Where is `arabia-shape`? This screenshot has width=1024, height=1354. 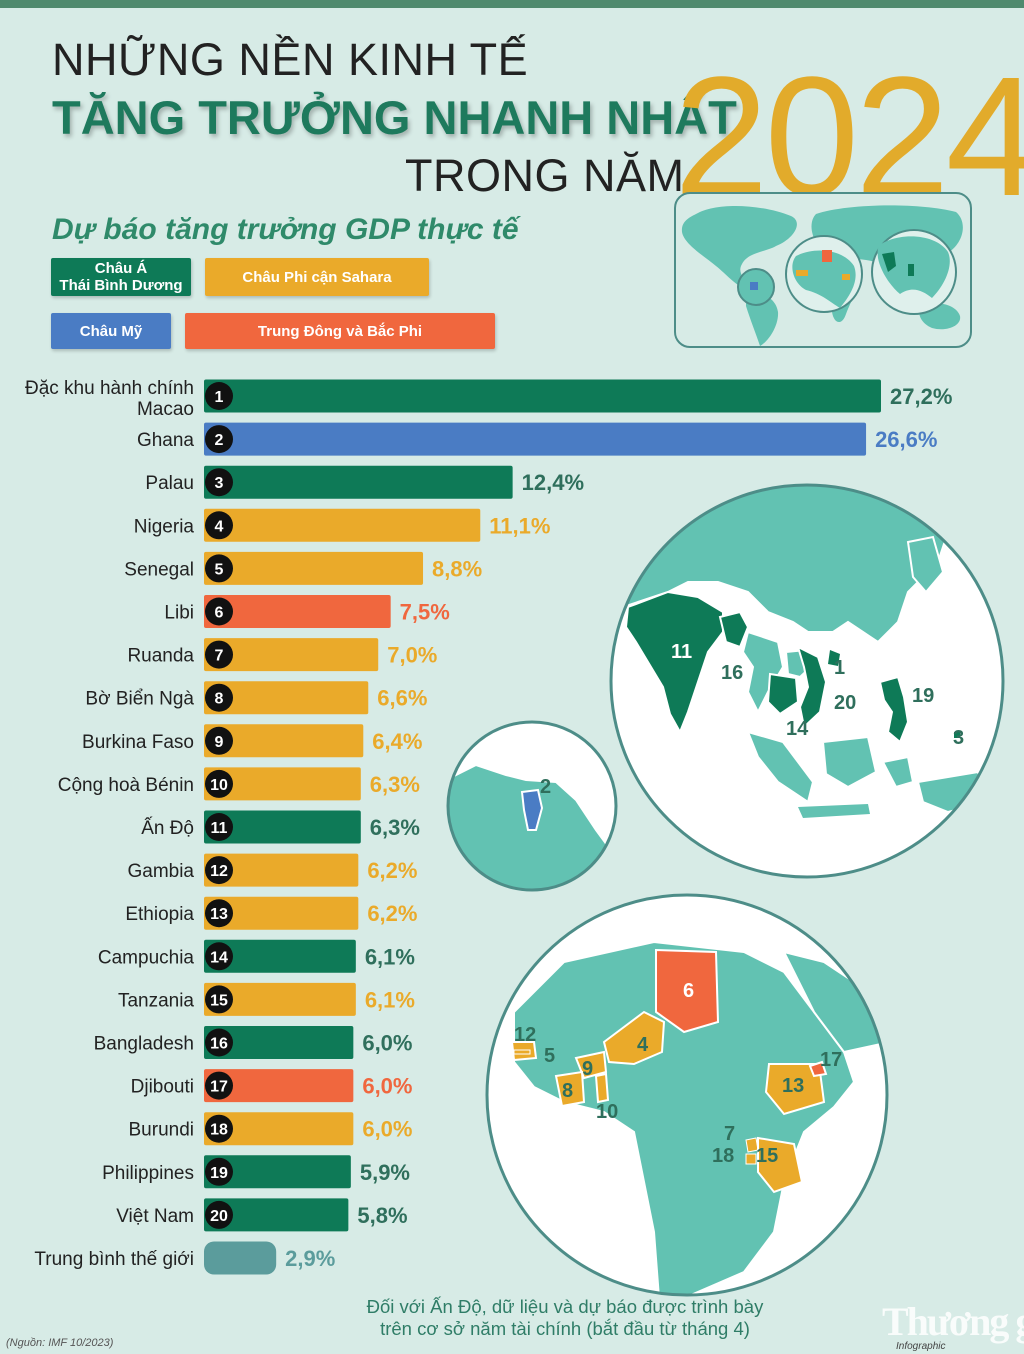 arabia-shape is located at coordinates (834, 1002).